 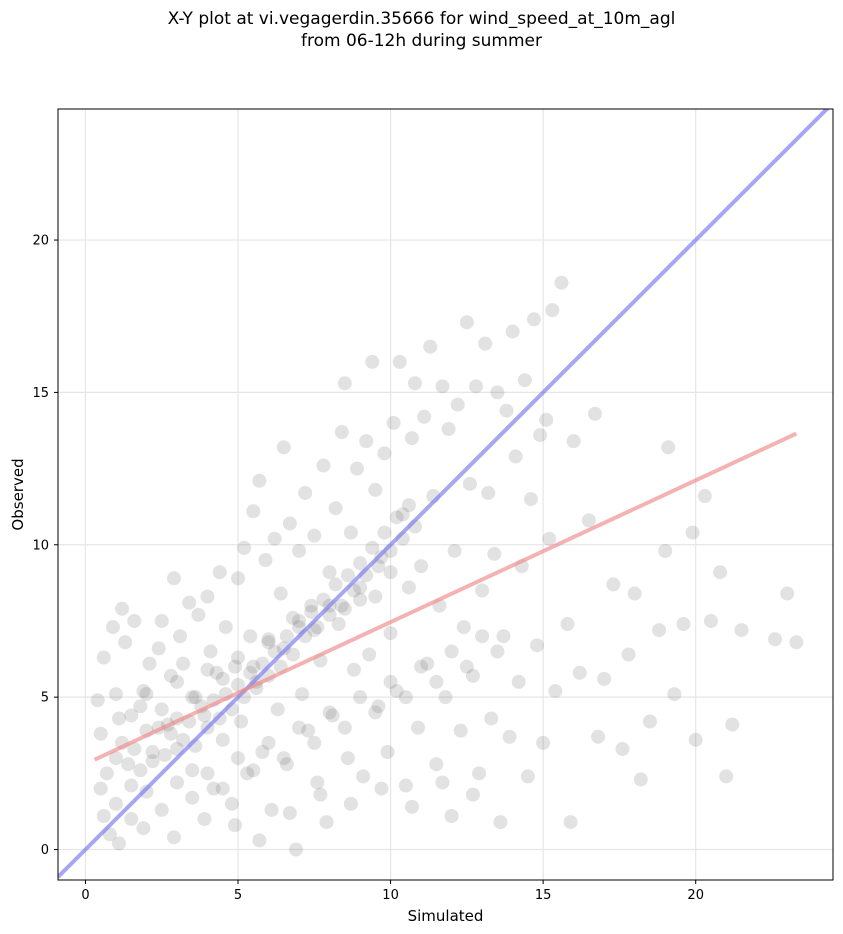 I want to click on y-tick-label: 0, so click(x=45, y=850).